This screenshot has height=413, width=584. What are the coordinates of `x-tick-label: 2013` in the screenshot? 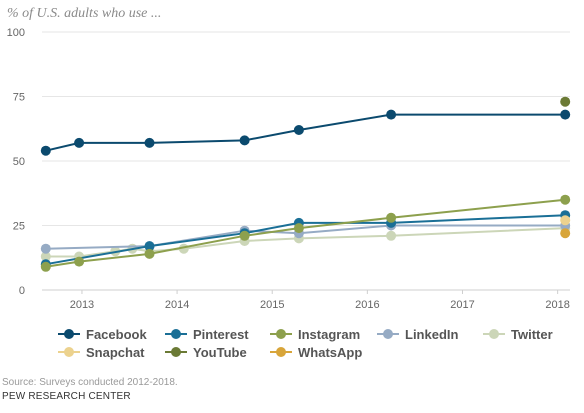 It's located at (82, 305).